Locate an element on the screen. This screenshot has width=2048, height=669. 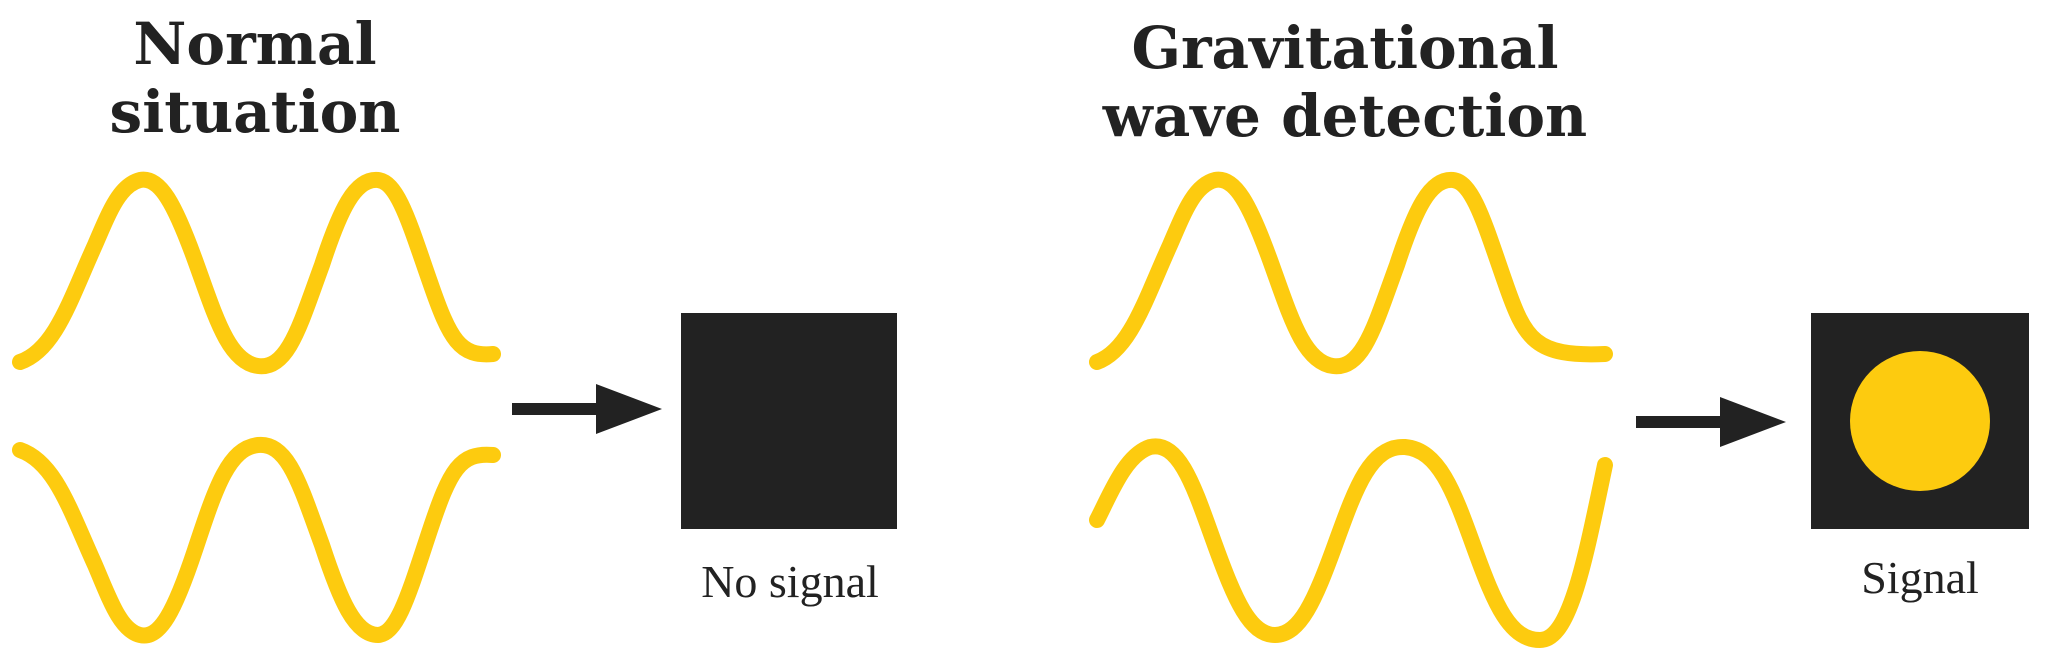
arrow-left is located at coordinates (587, 409).